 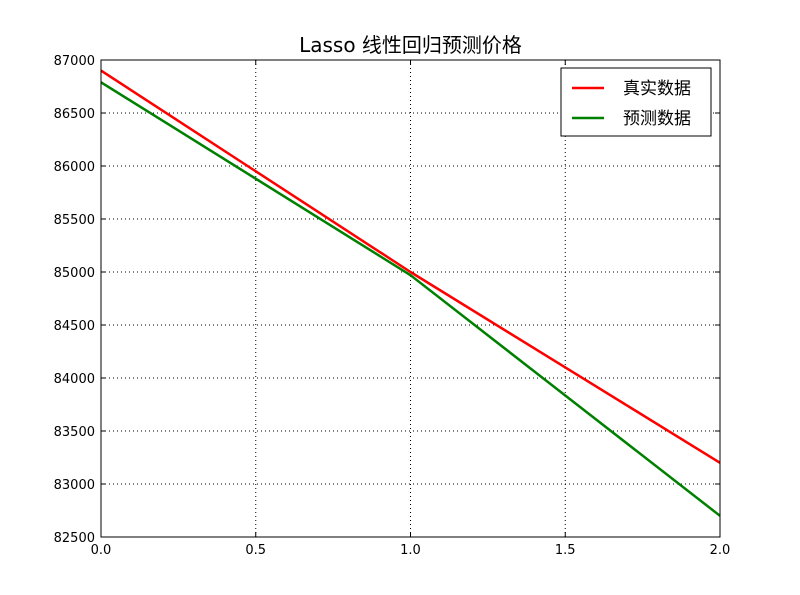 What do you see at coordinates (255, 550) in the screenshot?
I see `x-tick-label: 0.5` at bounding box center [255, 550].